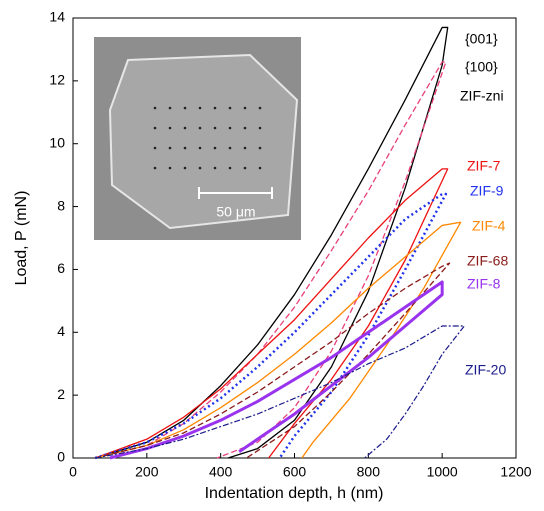 This screenshot has height=511, width=544. I want to click on y-axis-label: Load, P (mN), so click(21, 238).